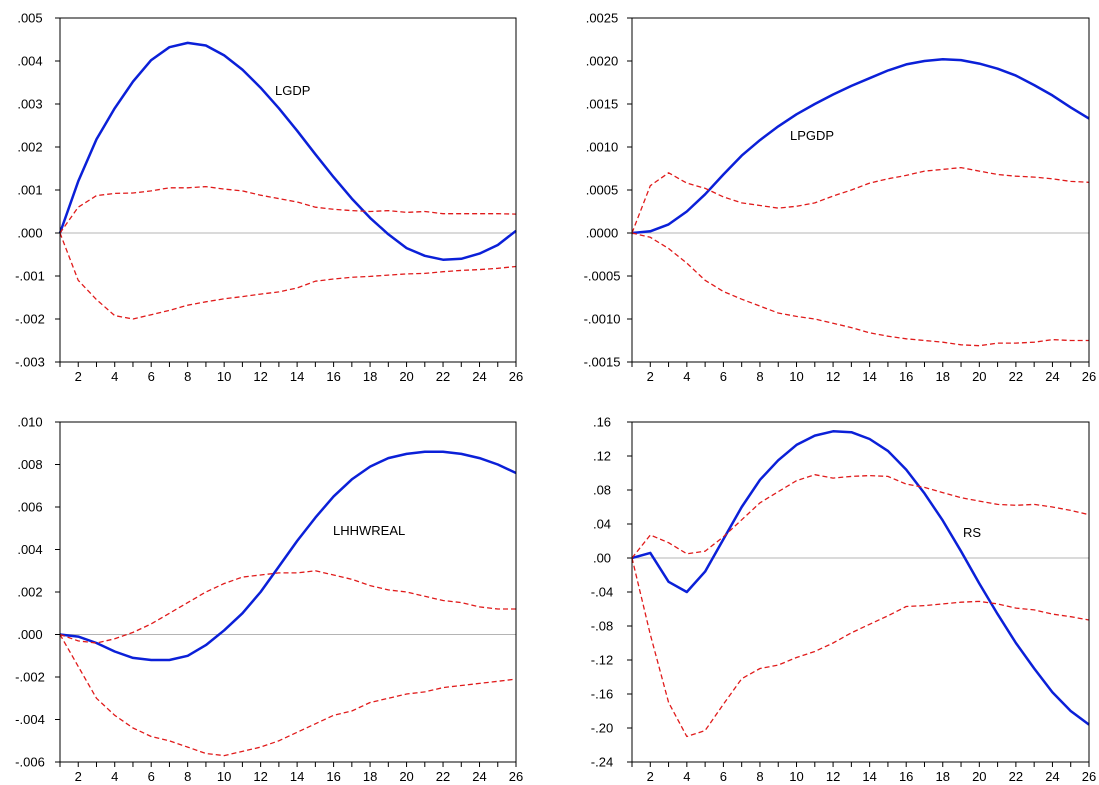 This screenshot has width=1099, height=785. Describe the element at coordinates (812, 135) in the screenshot. I see `lpgdp-series-label: LPGDP` at that location.